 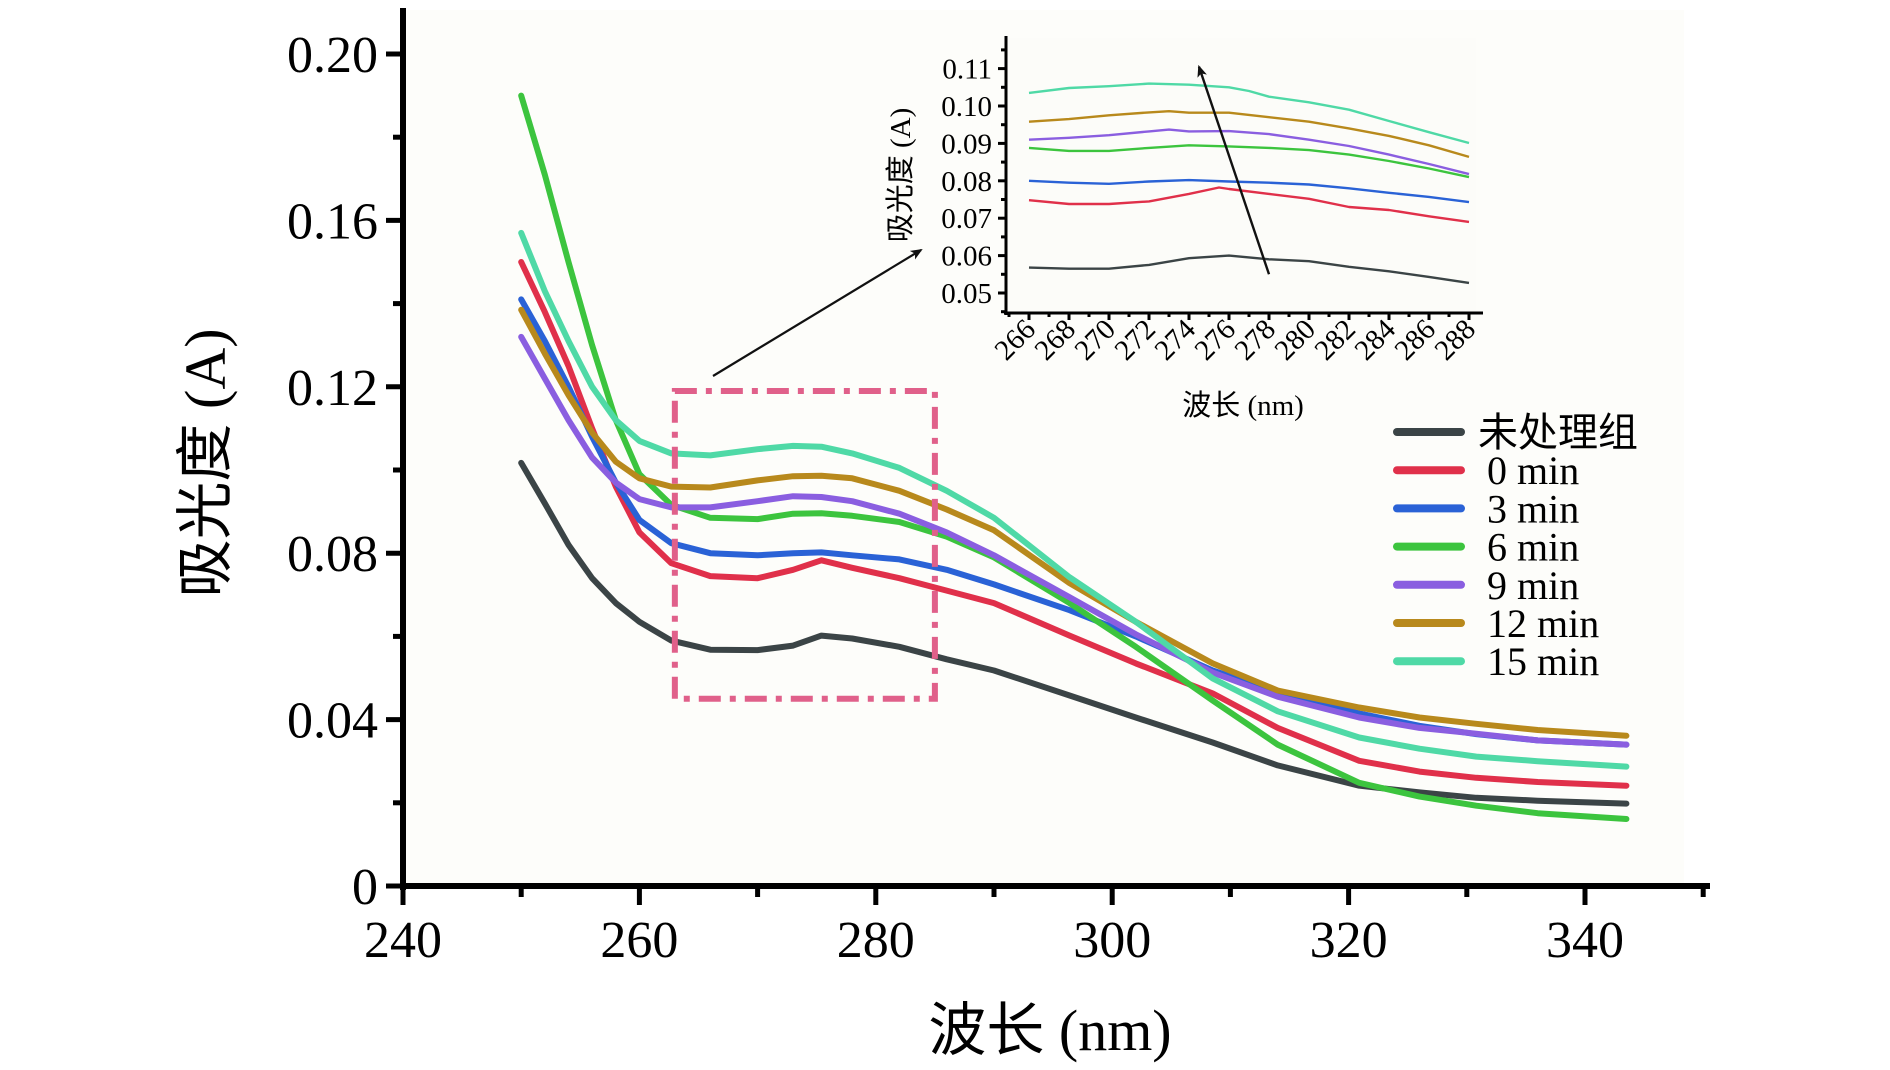 I want to click on legend-item: 9 min, so click(x=1486, y=585).